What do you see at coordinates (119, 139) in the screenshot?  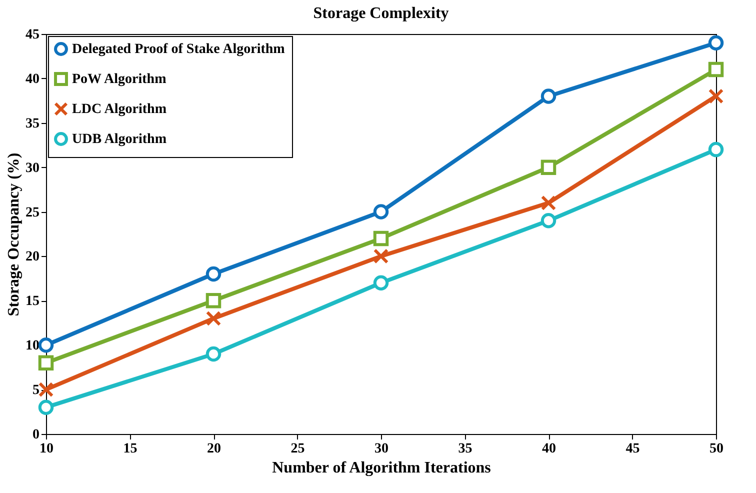 I see `legend-label: UDB Algorithm` at bounding box center [119, 139].